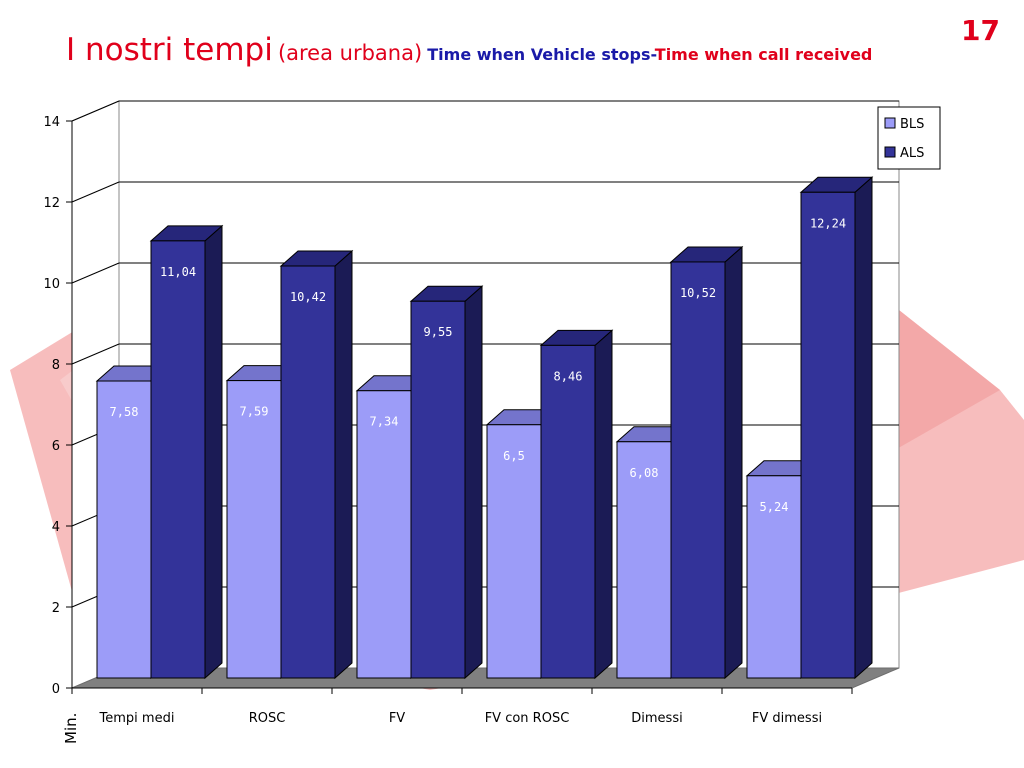  Describe the element at coordinates (56, 446) in the screenshot. I see `y-tick-label: 6` at that location.